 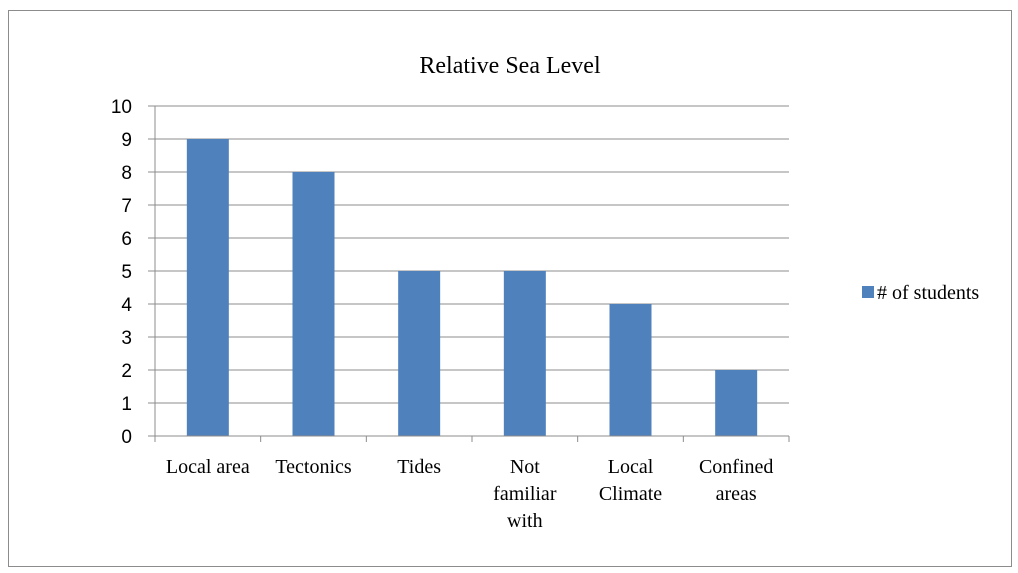 What do you see at coordinates (133, 272) in the screenshot?
I see `y-axis-ticks: 0 1 2 3 4 5 6 7 8 9 10` at bounding box center [133, 272].